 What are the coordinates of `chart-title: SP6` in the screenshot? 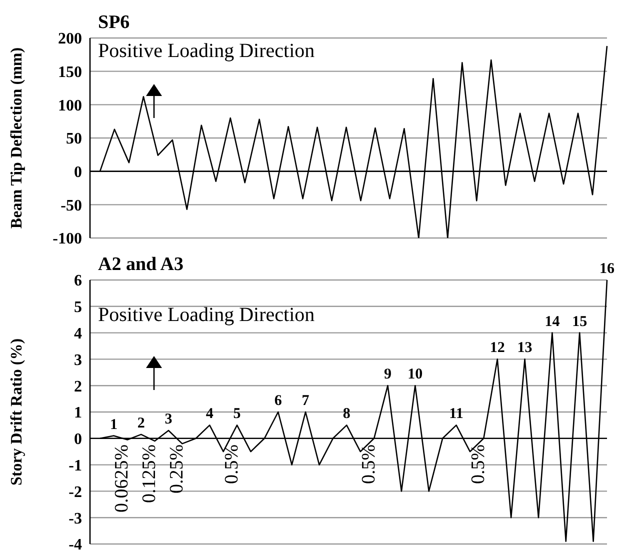 It's located at (114, 23).